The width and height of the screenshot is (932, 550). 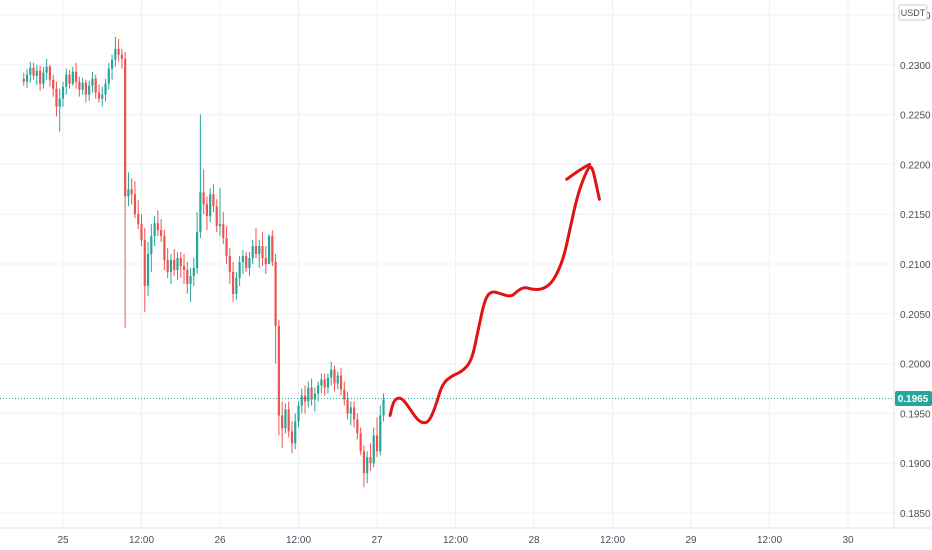 What do you see at coordinates (913, 399) in the screenshot?
I see `current-price-label: 0.1965` at bounding box center [913, 399].